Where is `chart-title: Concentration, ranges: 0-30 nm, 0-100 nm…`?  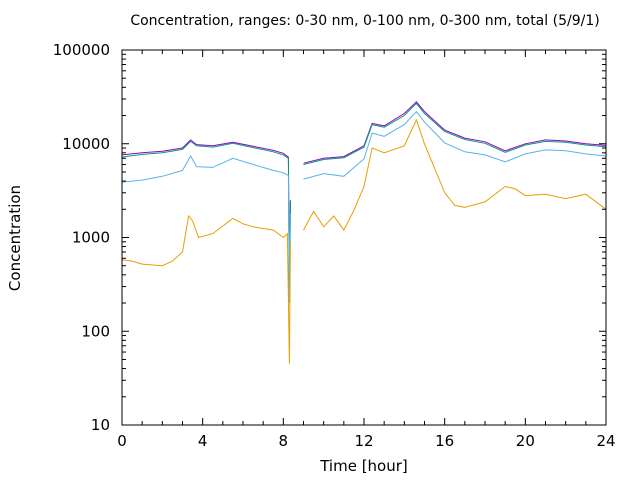 chart-title: Concentration, ranges: 0-30 nm, 0-100 nm… is located at coordinates (365, 21).